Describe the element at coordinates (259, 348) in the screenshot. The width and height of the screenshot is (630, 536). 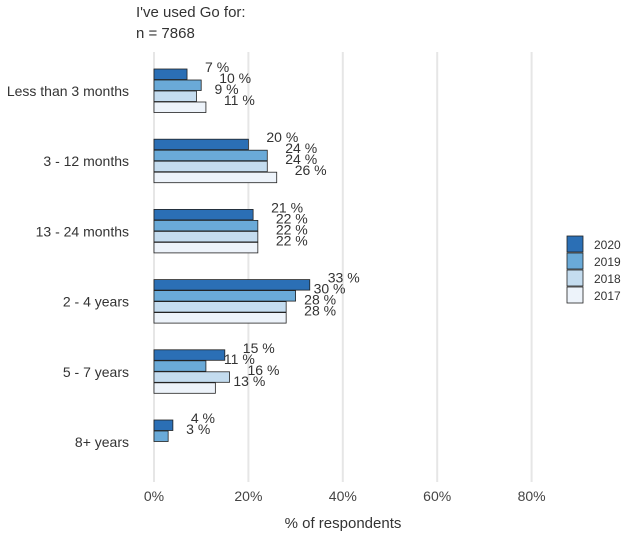
I see `data-label: 15 %` at that location.